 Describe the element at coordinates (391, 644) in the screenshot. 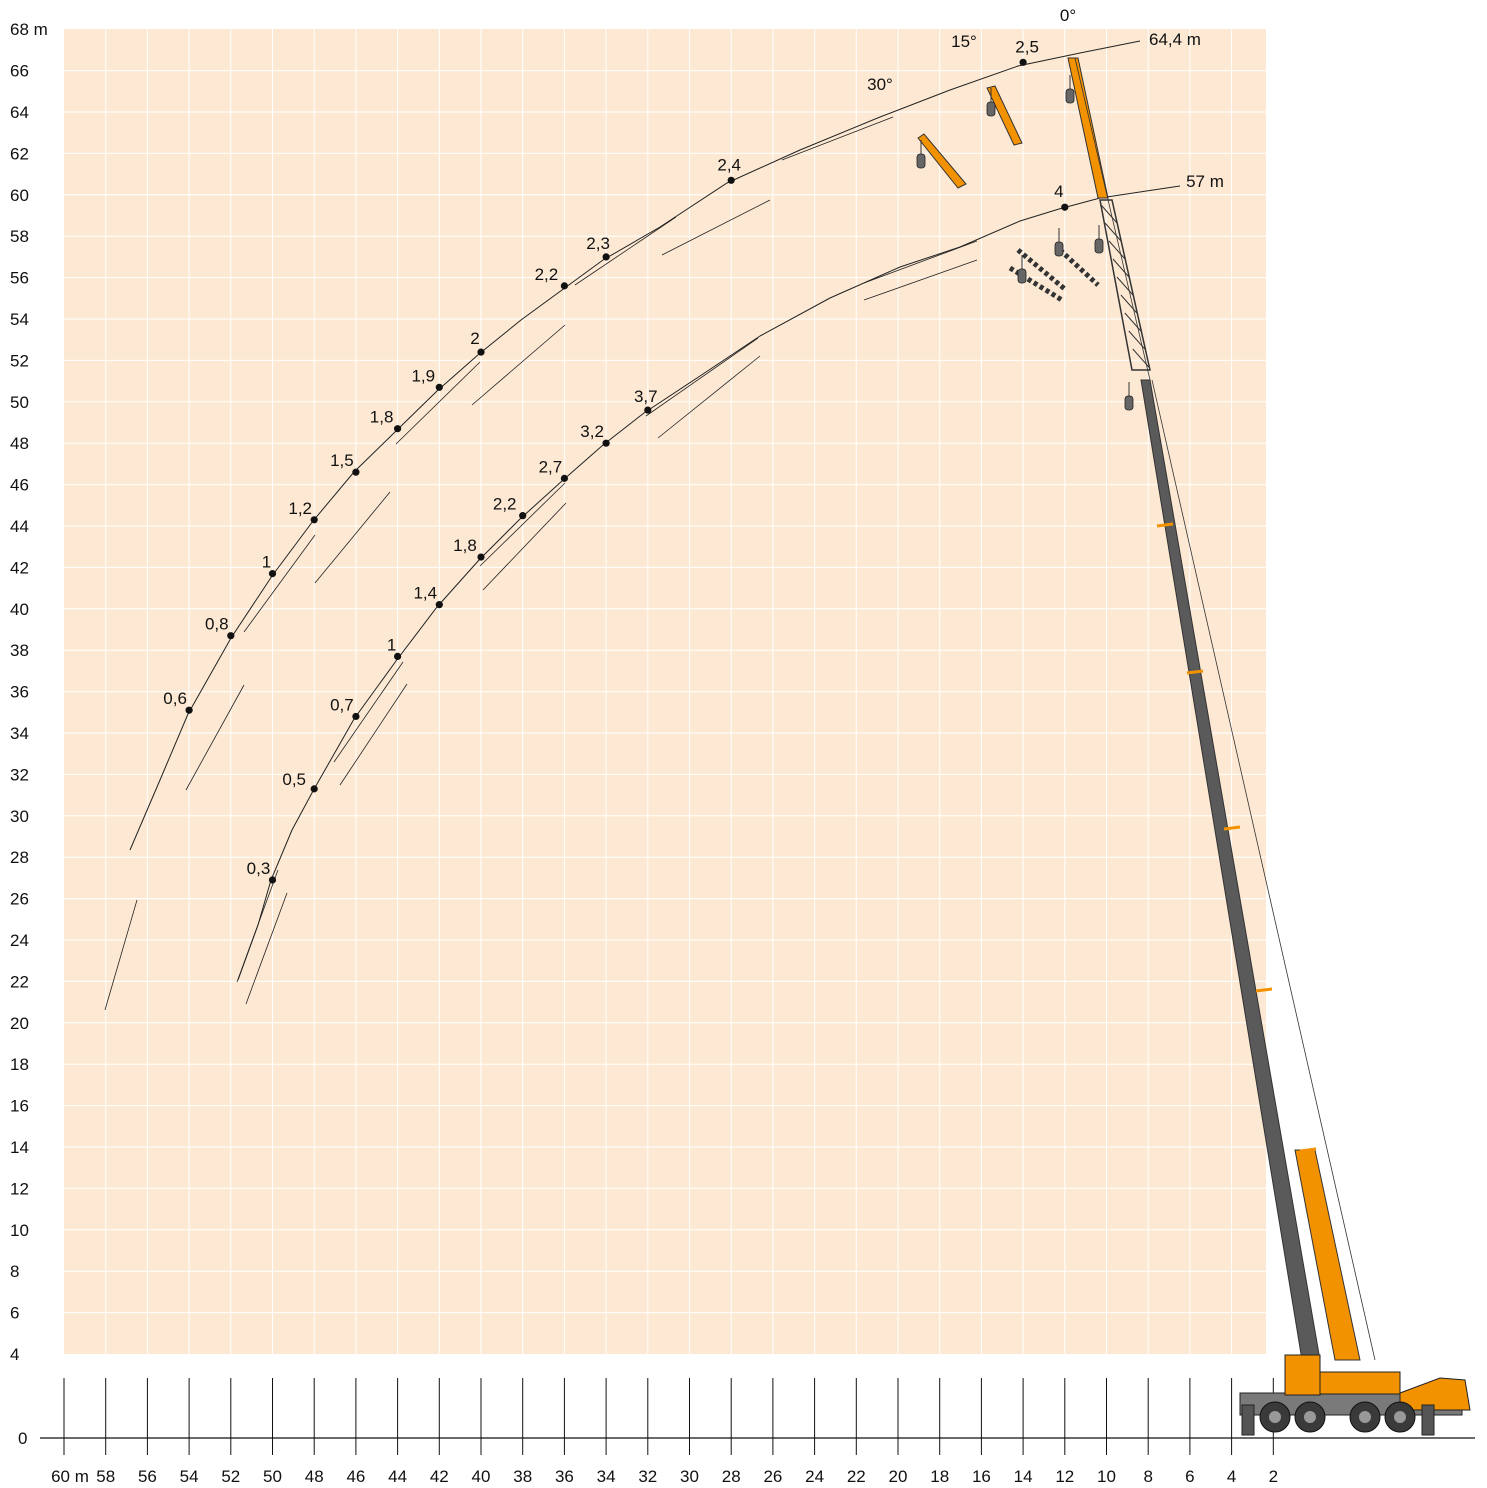

I see `point-label: 1` at that location.